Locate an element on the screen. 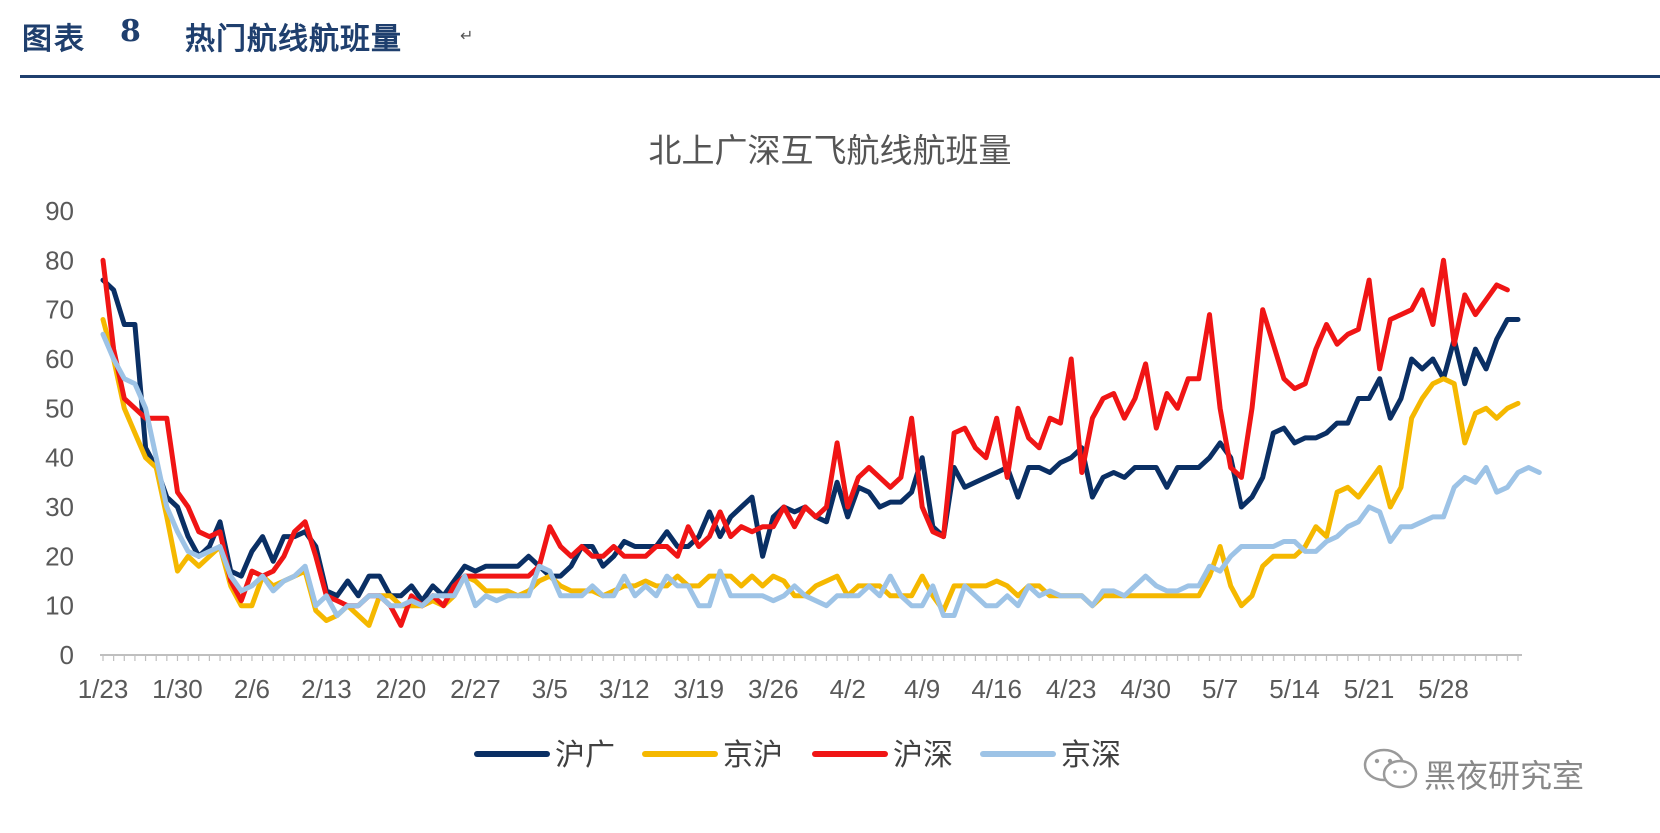 Image resolution: width=1660 pixels, height=833 pixels. x-tick-label: 2/13 is located at coordinates (326, 689).